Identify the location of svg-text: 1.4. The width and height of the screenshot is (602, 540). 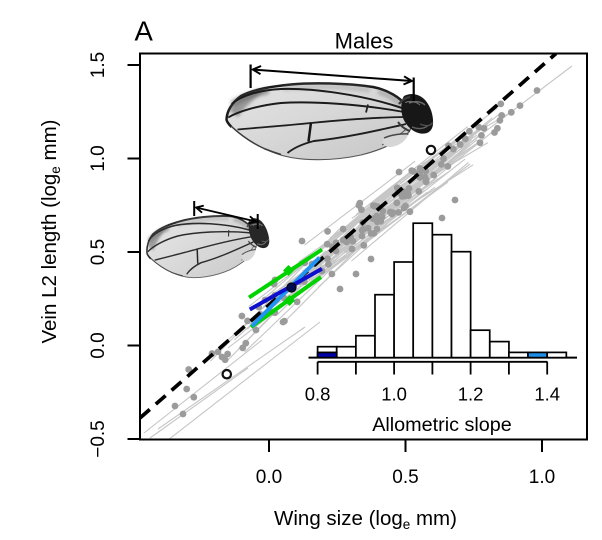
(547, 394).